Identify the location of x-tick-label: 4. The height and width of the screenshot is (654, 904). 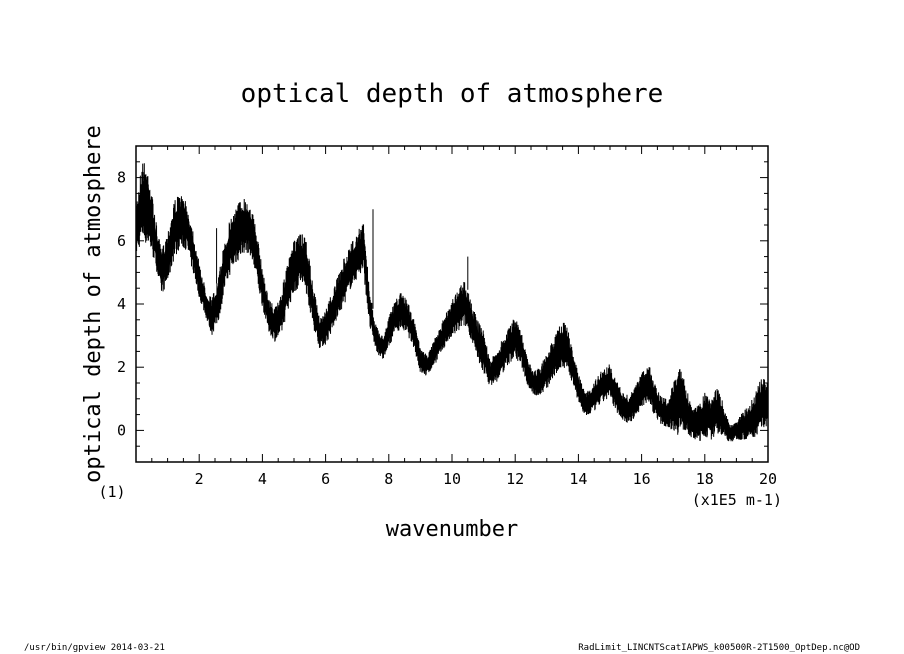
(262, 479).